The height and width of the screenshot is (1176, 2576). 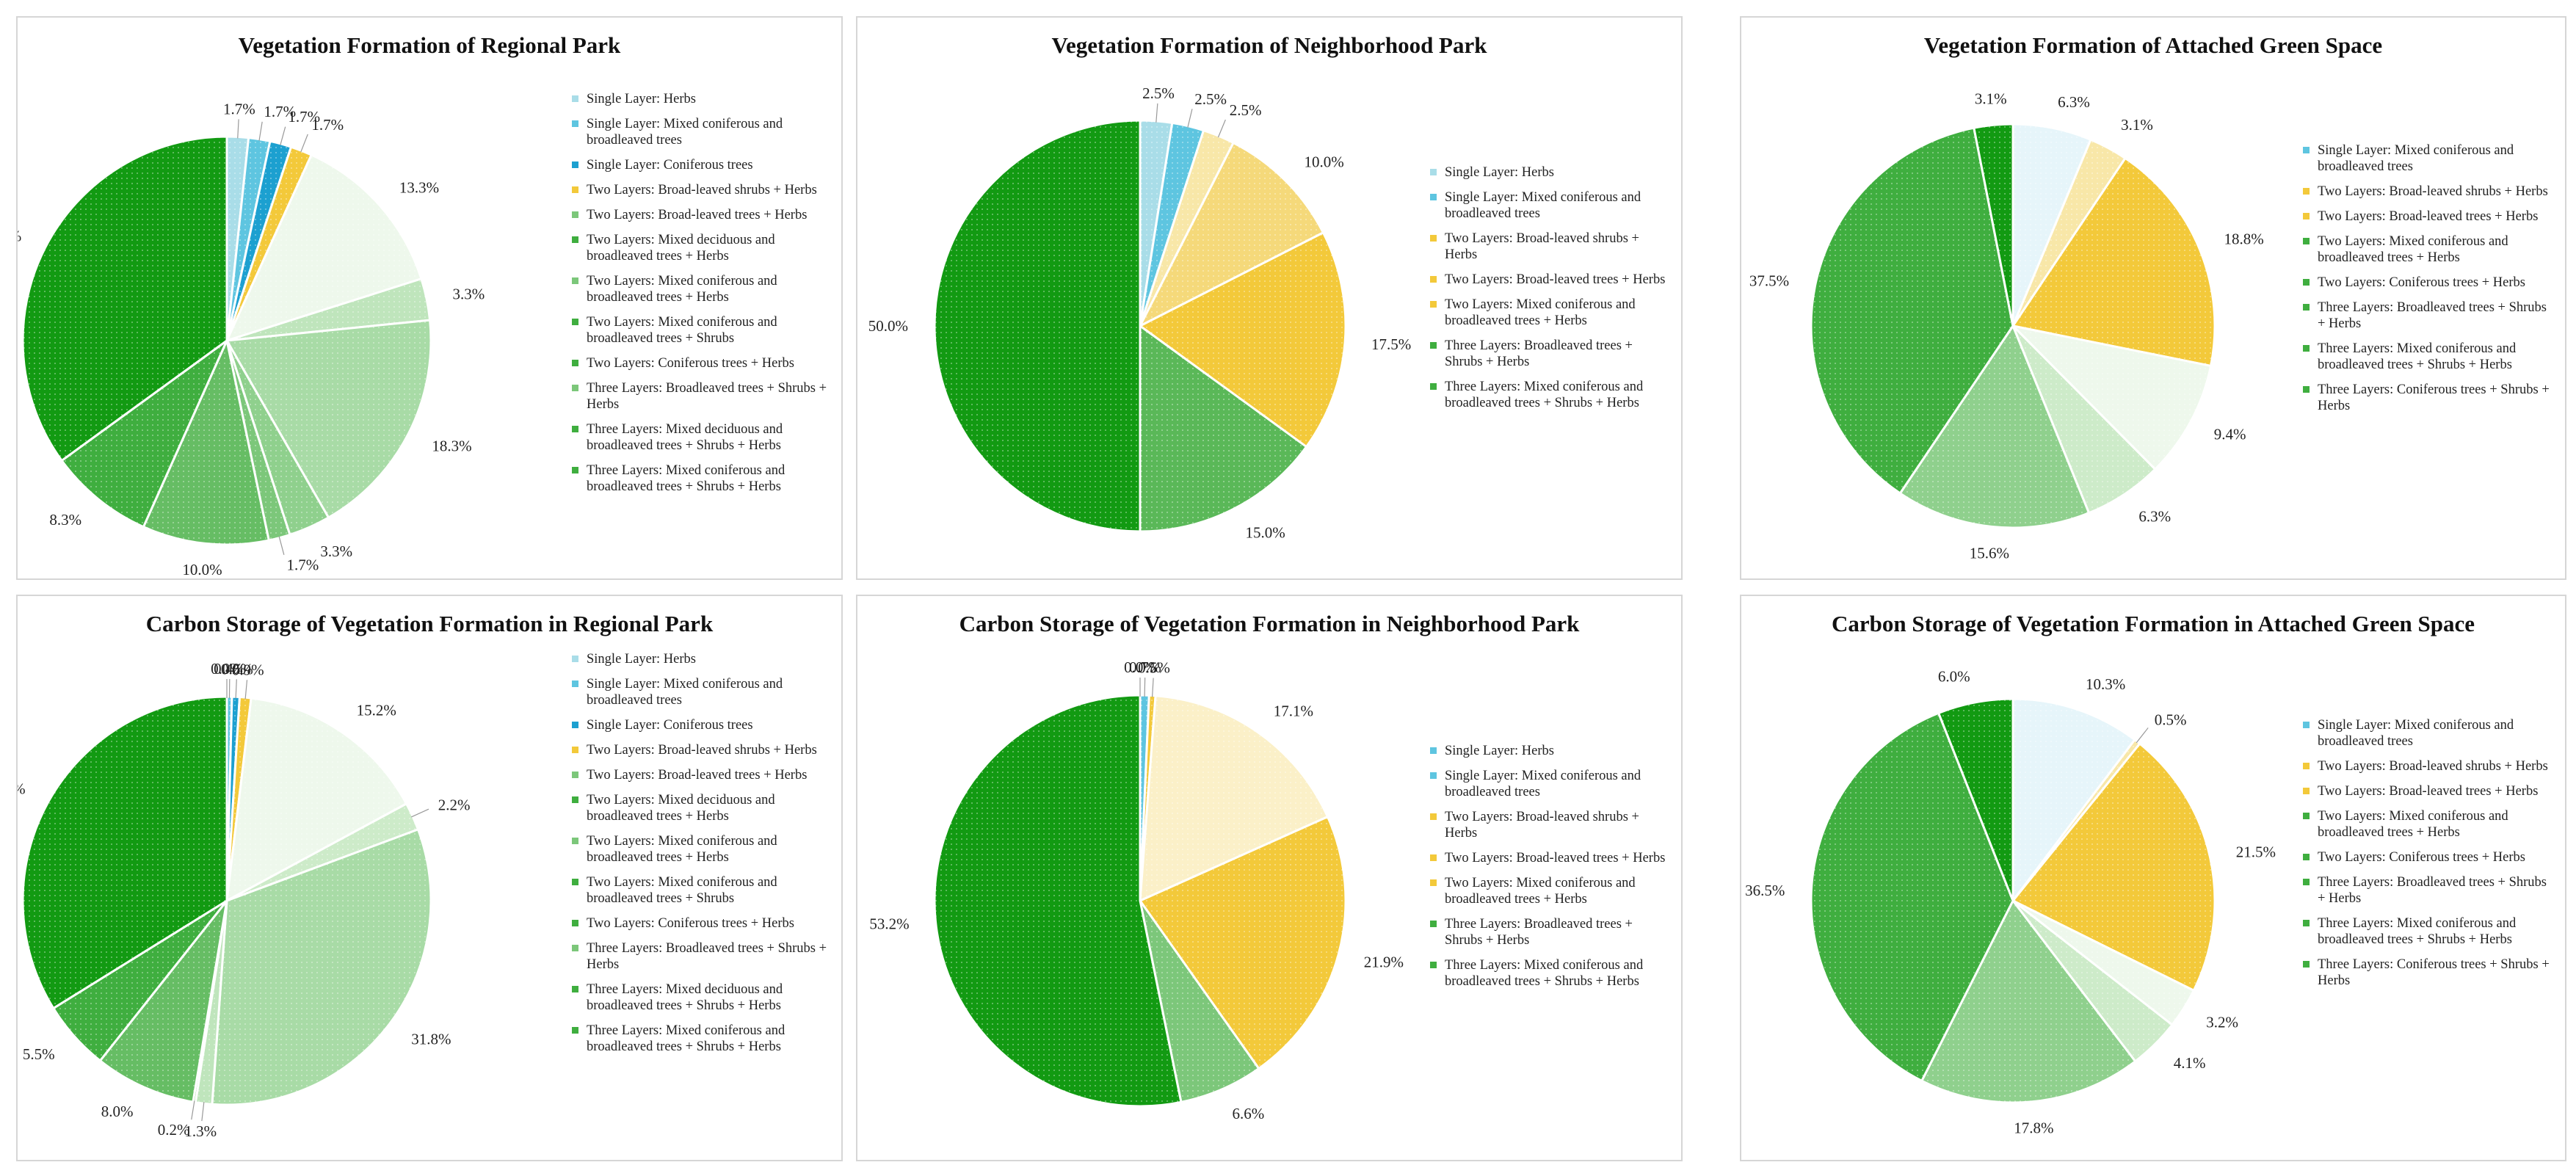 What do you see at coordinates (2190, 1063) in the screenshot?
I see `data-label: 4.1%` at bounding box center [2190, 1063].